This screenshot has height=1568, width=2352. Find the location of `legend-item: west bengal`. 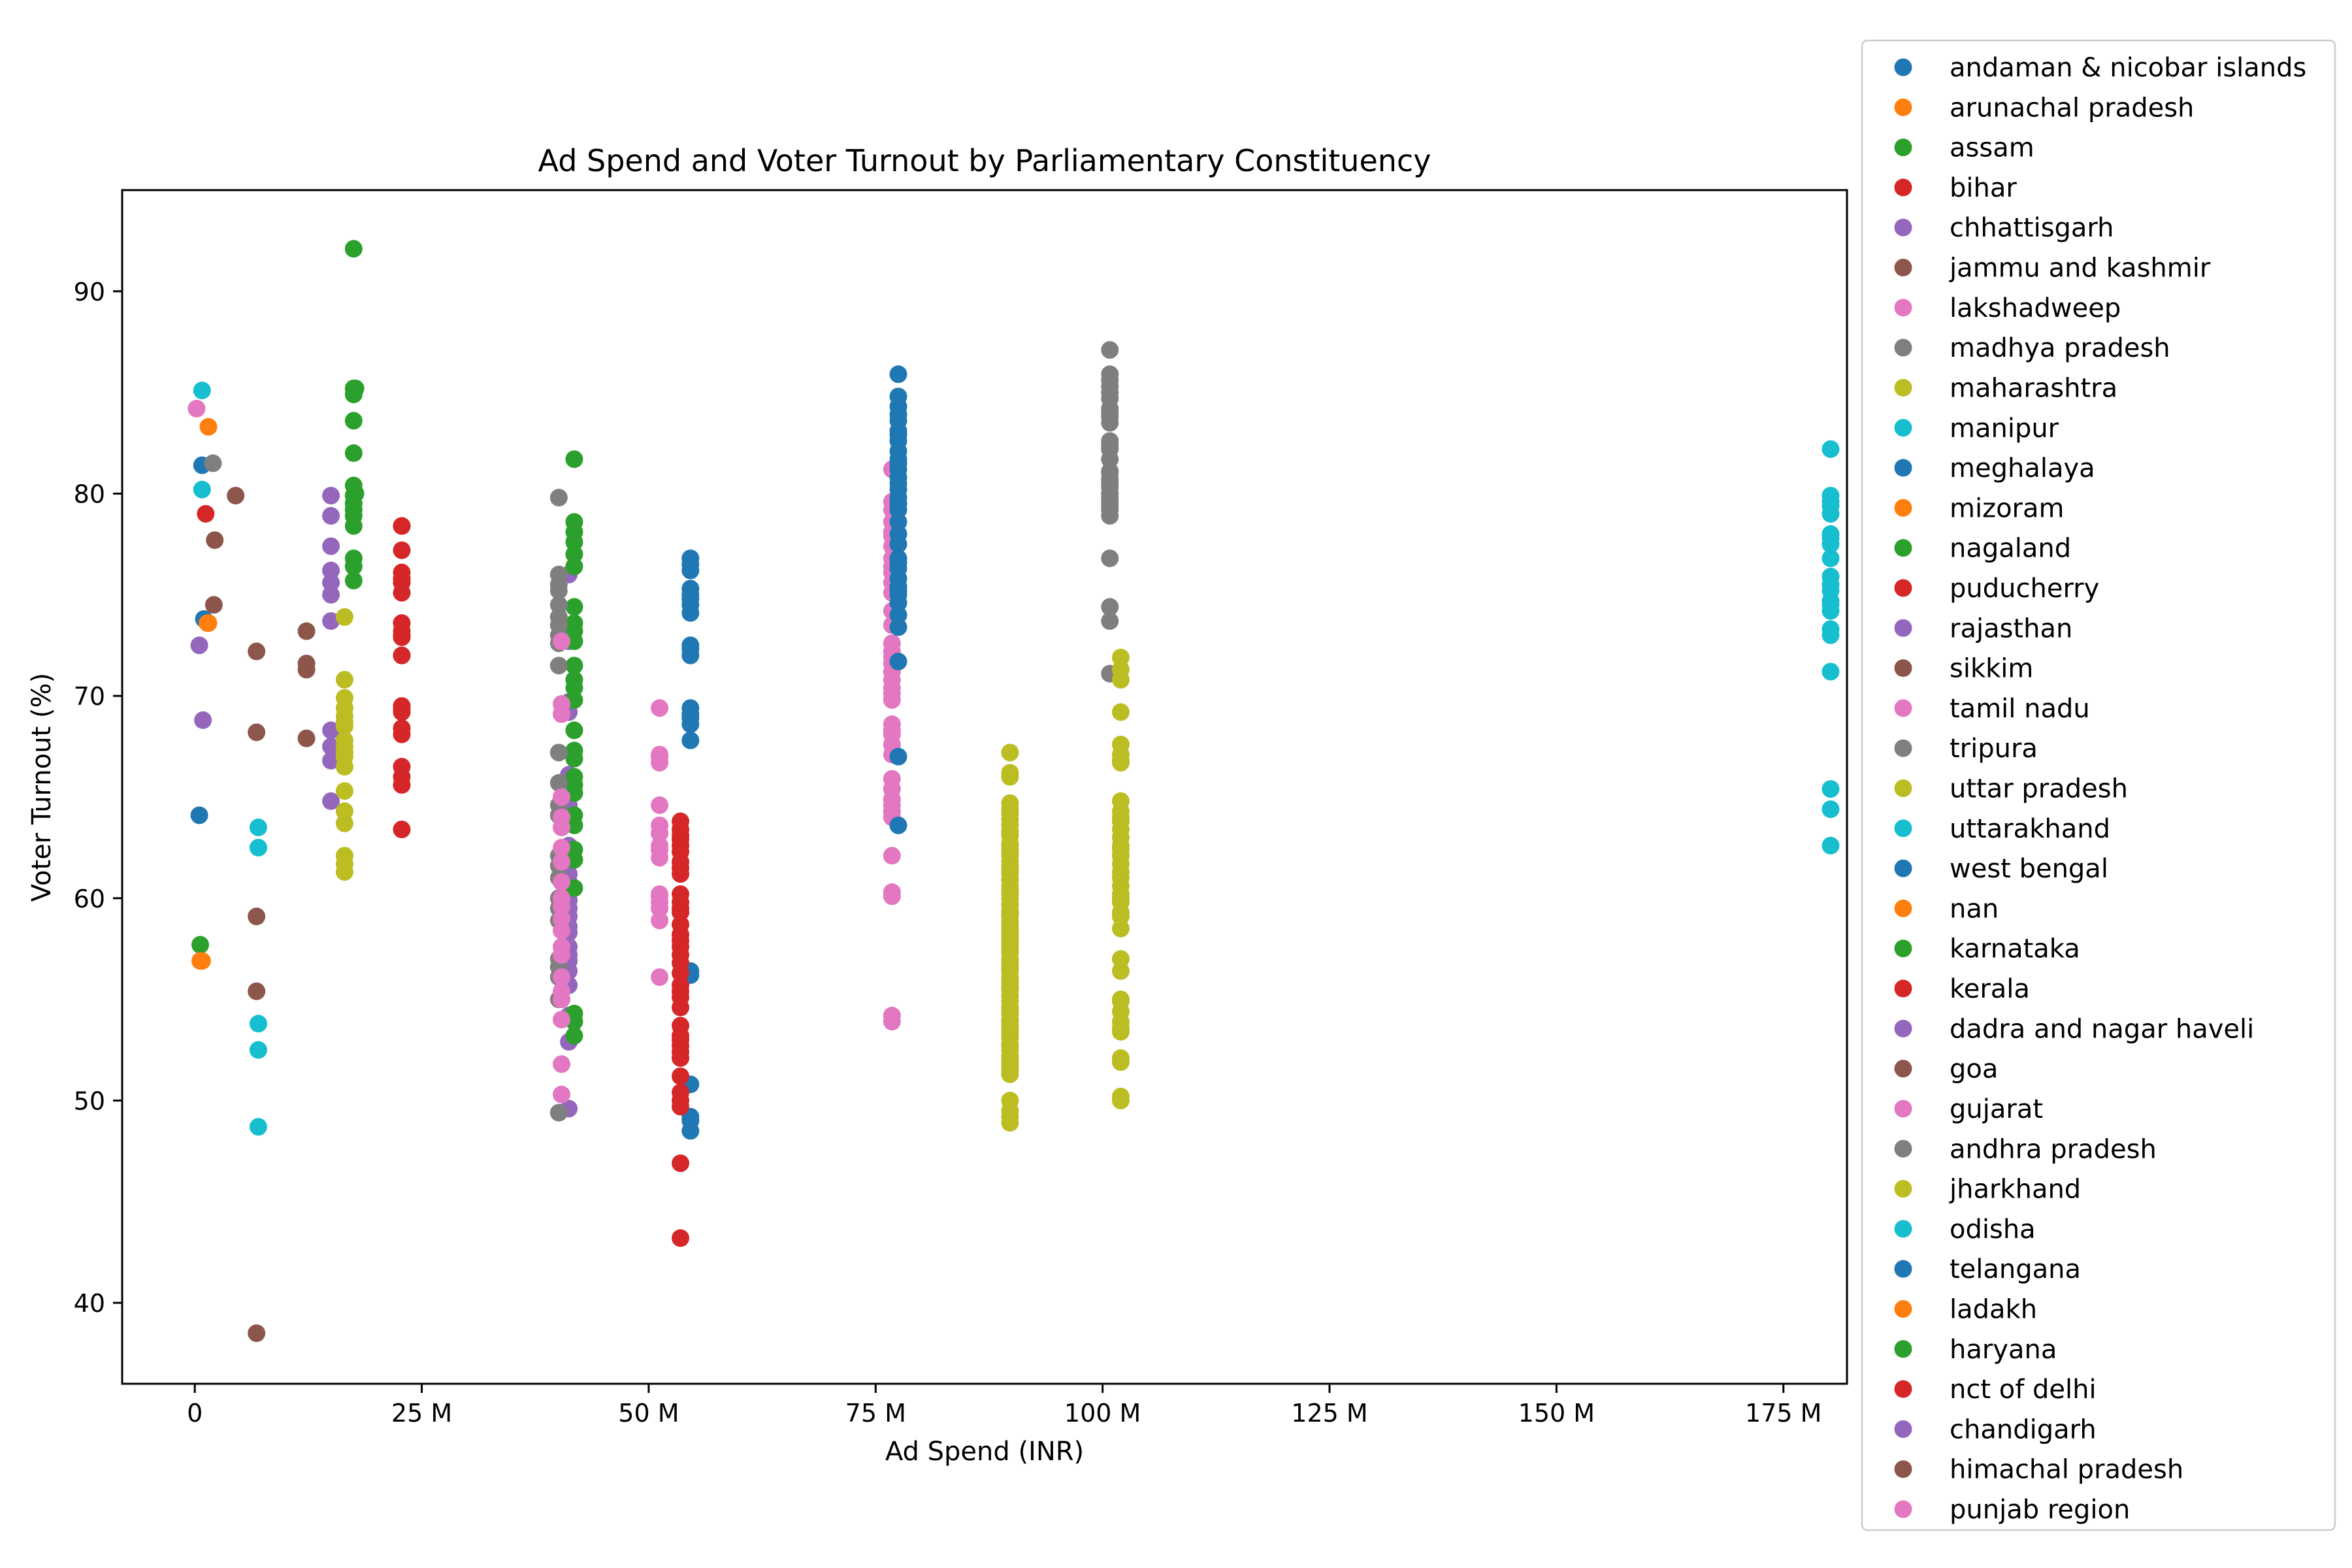

legend-item: west bengal is located at coordinates (2001, 869).